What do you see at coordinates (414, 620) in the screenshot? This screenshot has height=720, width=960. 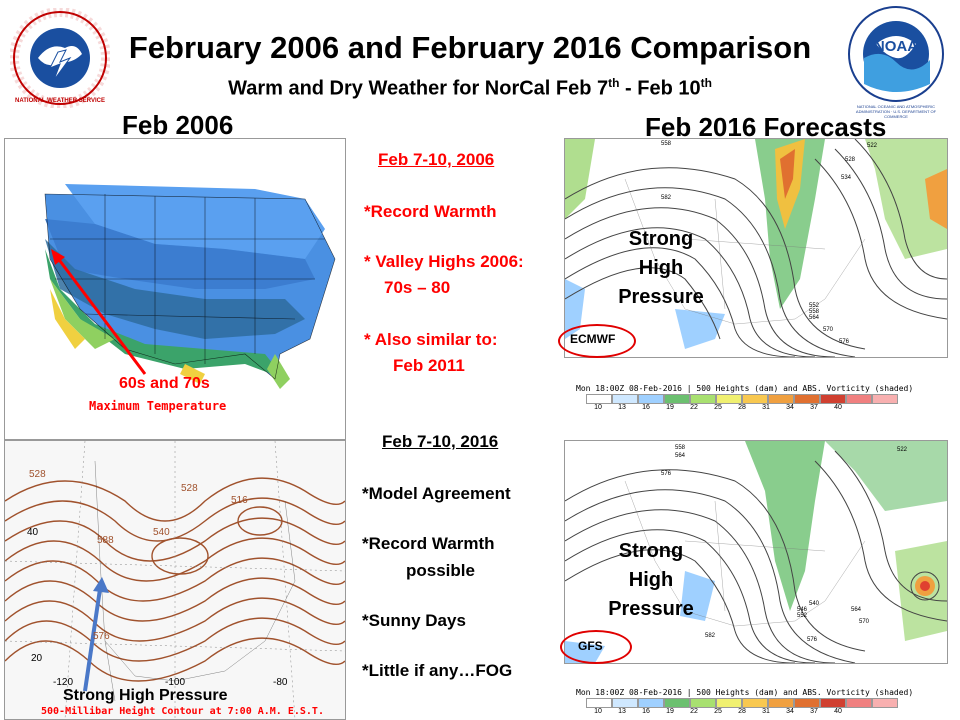 I see `item-sunny-days: *Sunny Days` at bounding box center [414, 620].